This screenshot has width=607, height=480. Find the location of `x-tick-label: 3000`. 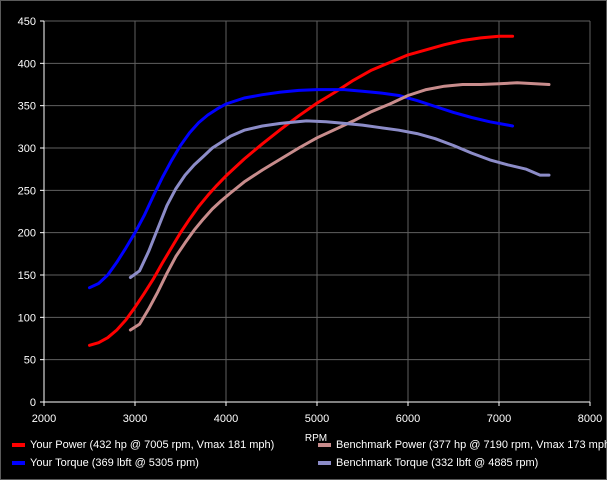

x-tick-label: 3000 is located at coordinates (135, 419).